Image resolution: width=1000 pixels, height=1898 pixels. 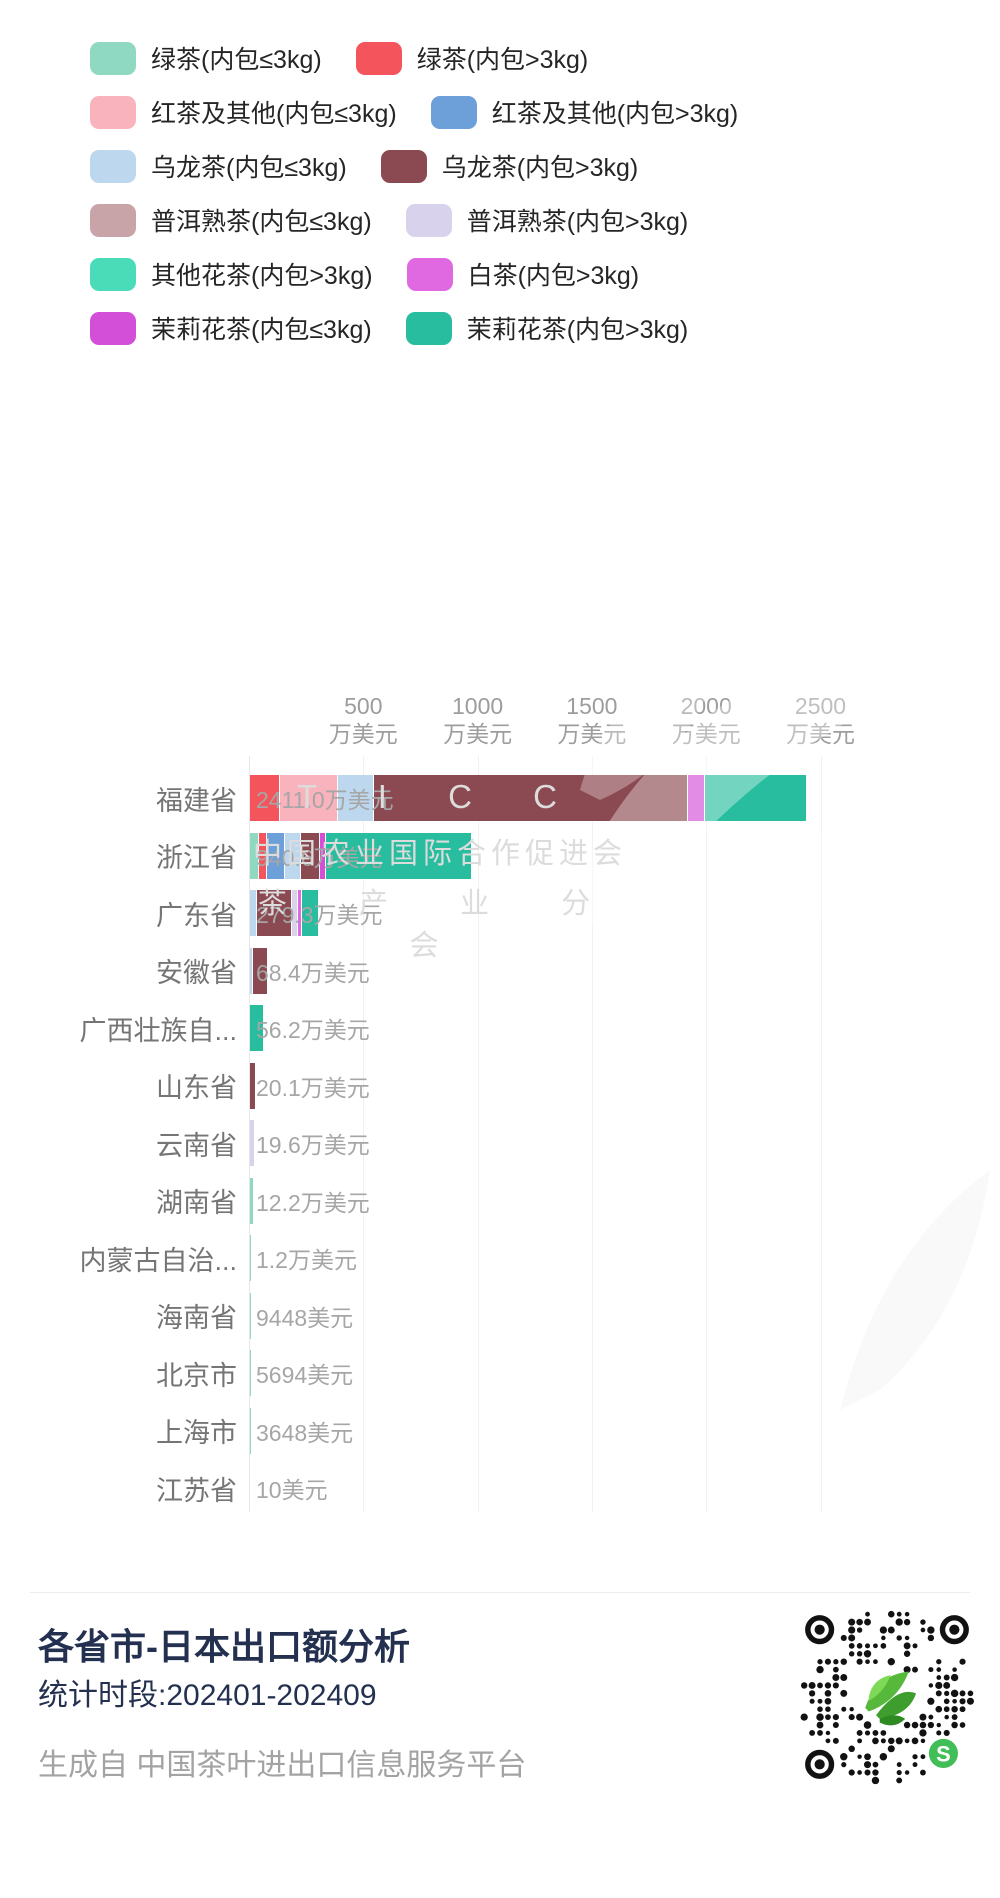 I want to click on report-period: 统计时段:202401-202409, so click(x=207, y=1695).